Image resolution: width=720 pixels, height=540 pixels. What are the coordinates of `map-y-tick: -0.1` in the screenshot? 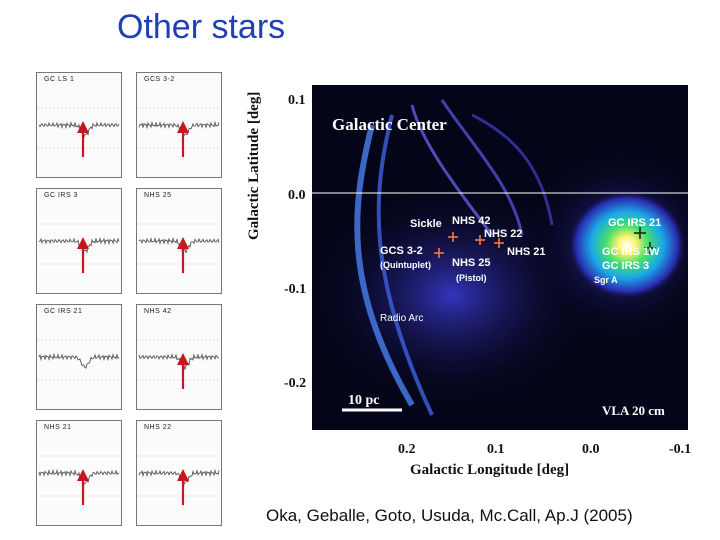 It's located at (295, 289).